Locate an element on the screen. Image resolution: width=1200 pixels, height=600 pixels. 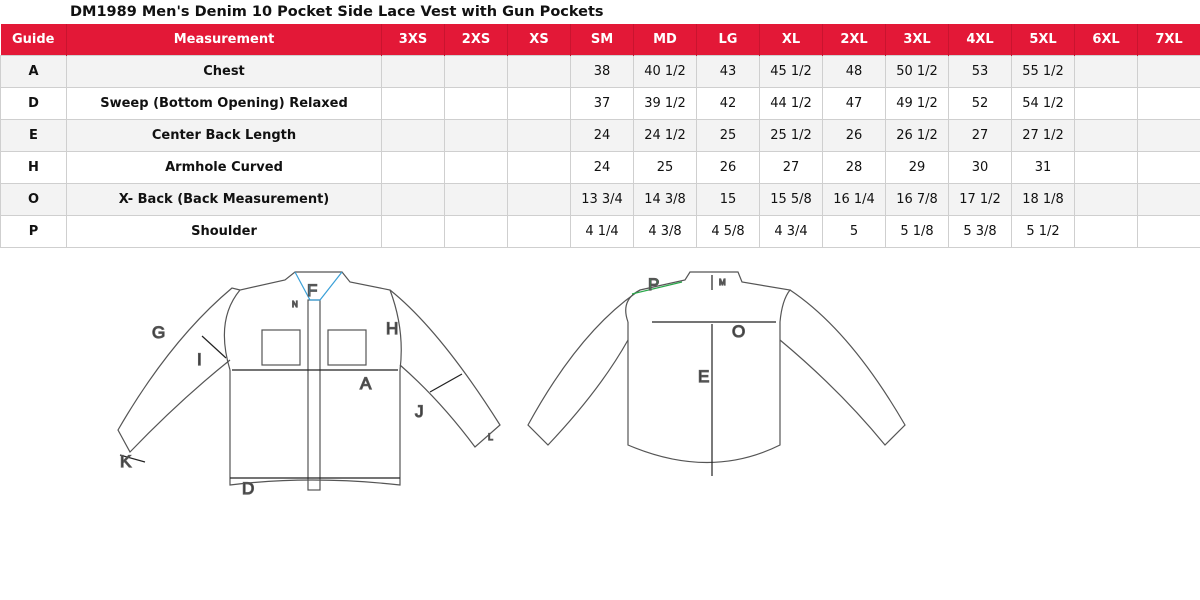
table-row: A Chest 38 40 1/2 43 45 1/2 48 50 1/2 53 55 1/2 is located at coordinates (600, 71).